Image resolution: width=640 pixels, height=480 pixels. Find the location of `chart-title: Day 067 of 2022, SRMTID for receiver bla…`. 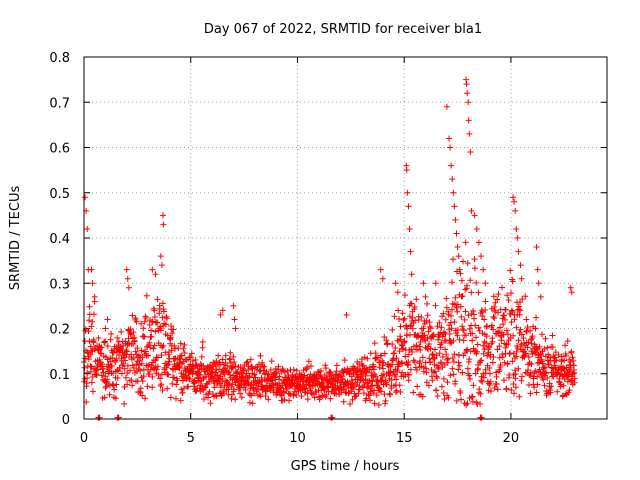

chart-title: Day 067 of 2022, SRMTID for receiver bla… is located at coordinates (343, 29).